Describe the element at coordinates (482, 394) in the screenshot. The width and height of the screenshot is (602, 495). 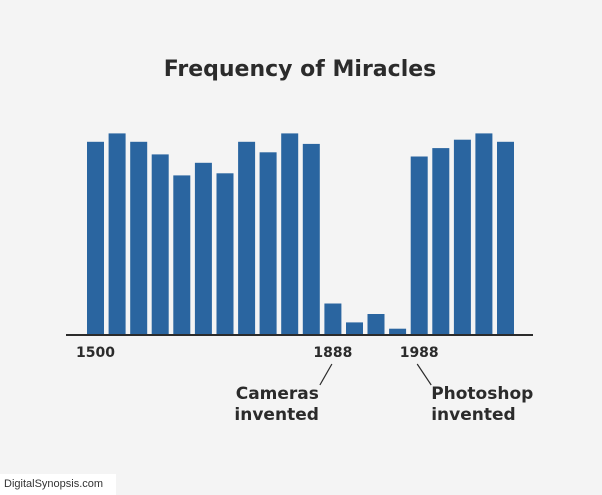
I see `annotation-2-line-1: Photoshop` at that location.